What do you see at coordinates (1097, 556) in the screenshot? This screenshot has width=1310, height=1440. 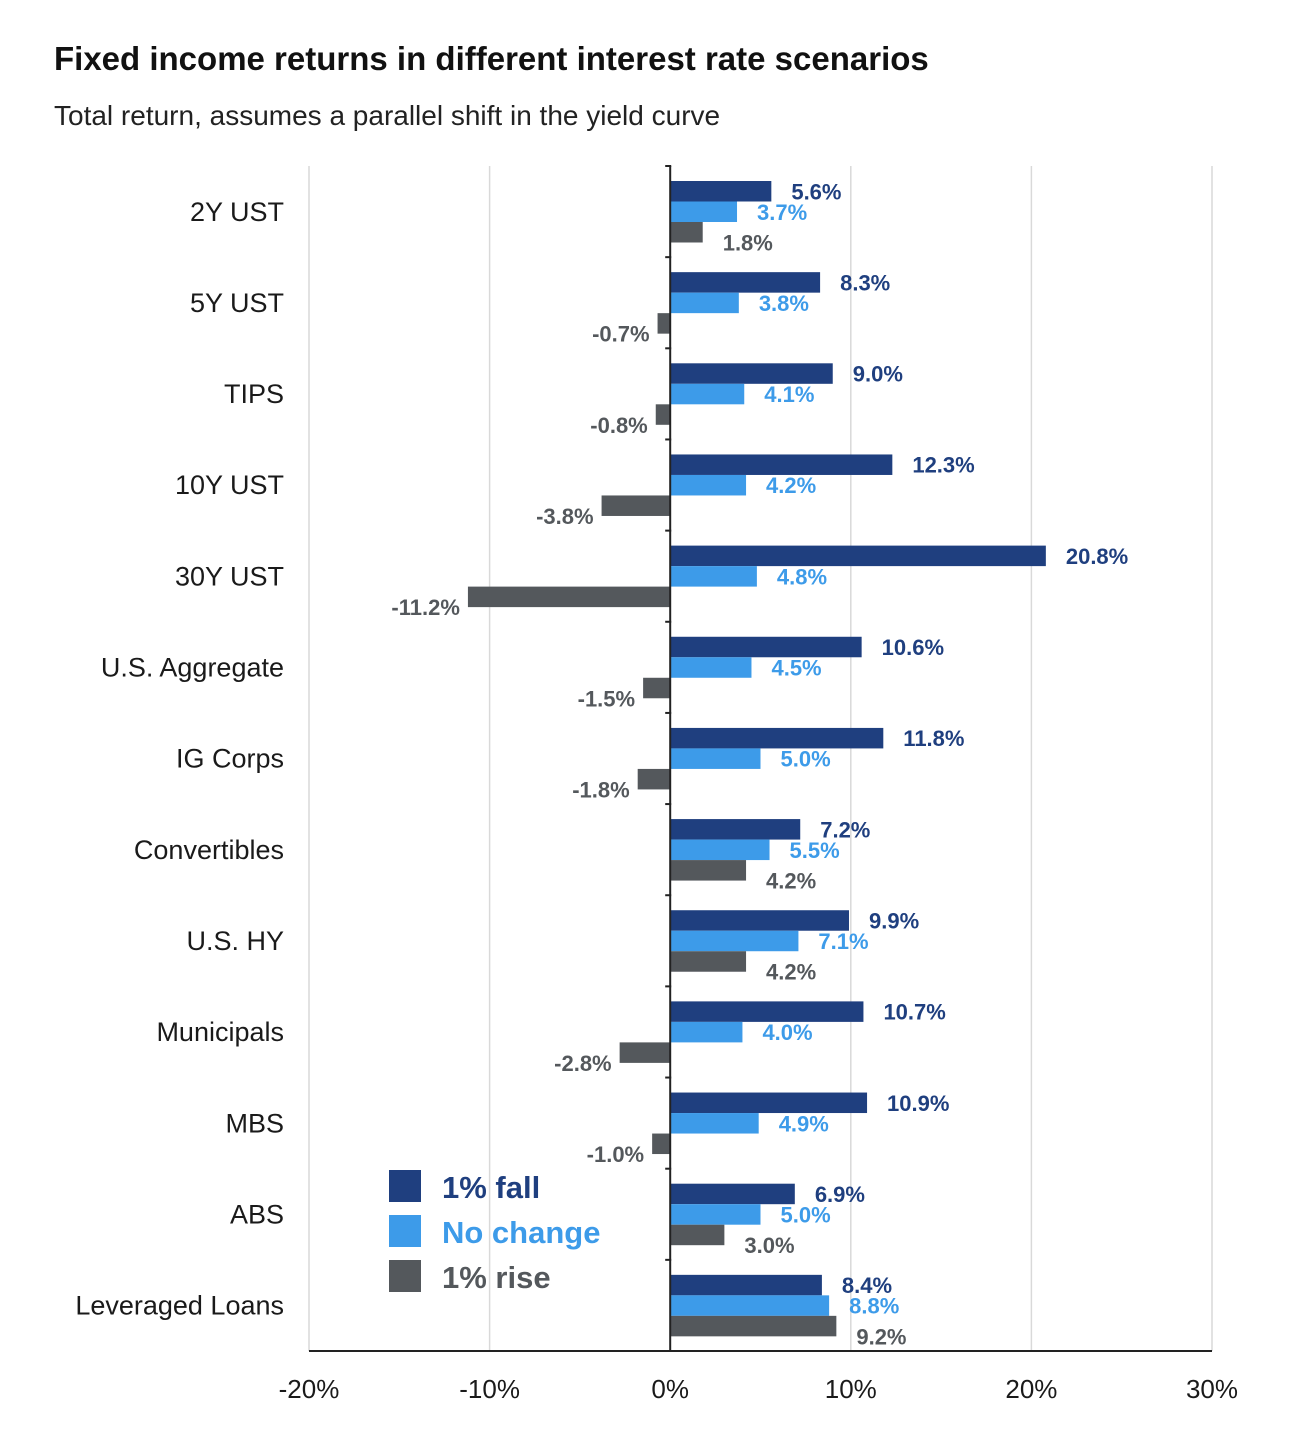 I see `value-label-fall: 20.8%` at bounding box center [1097, 556].